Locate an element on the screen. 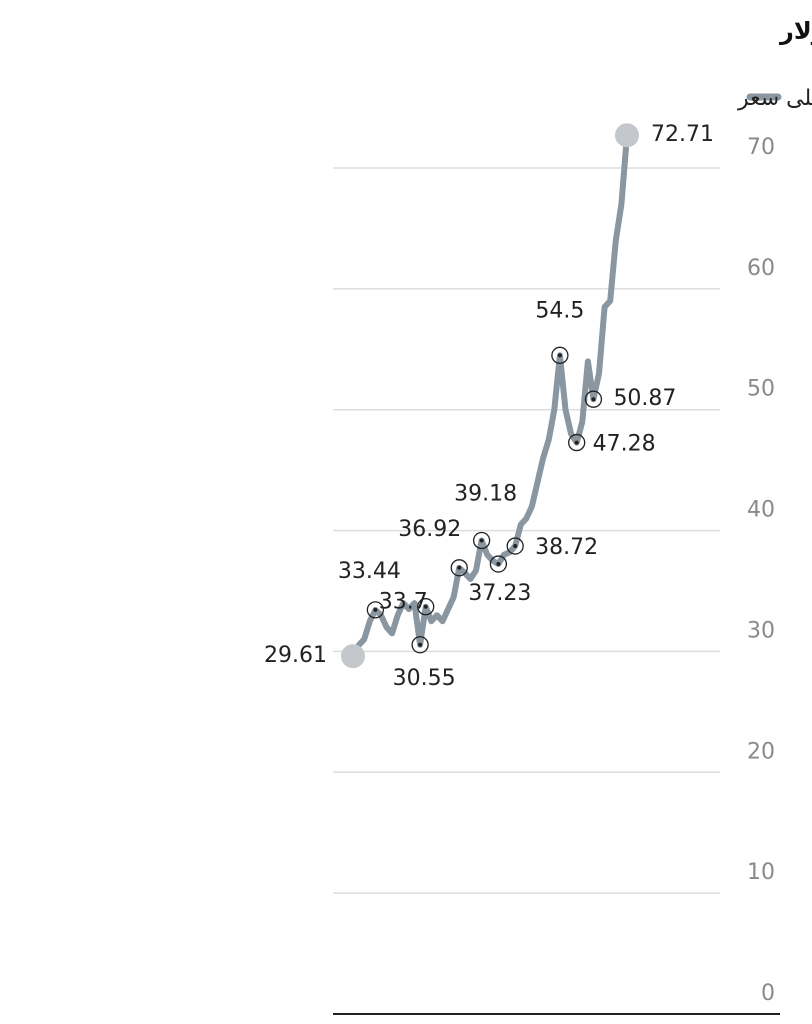 This screenshot has height=1024, width=812. data-label: 36.92 is located at coordinates (429, 529).